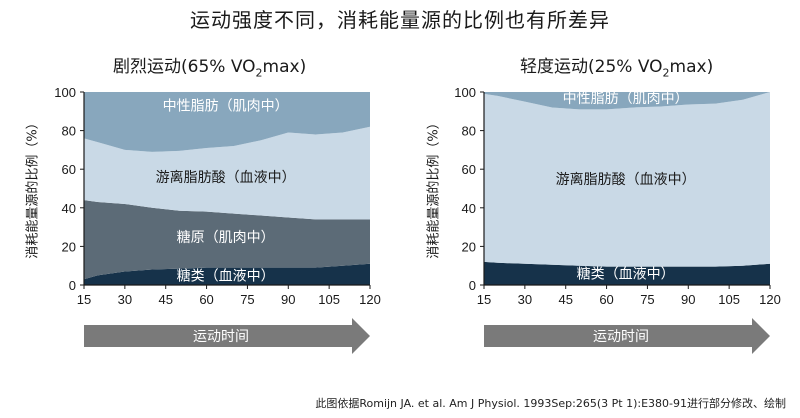 This screenshot has width=800, height=418. Describe the element at coordinates (69, 131) in the screenshot. I see `left-y-tick-label: 80` at that location.